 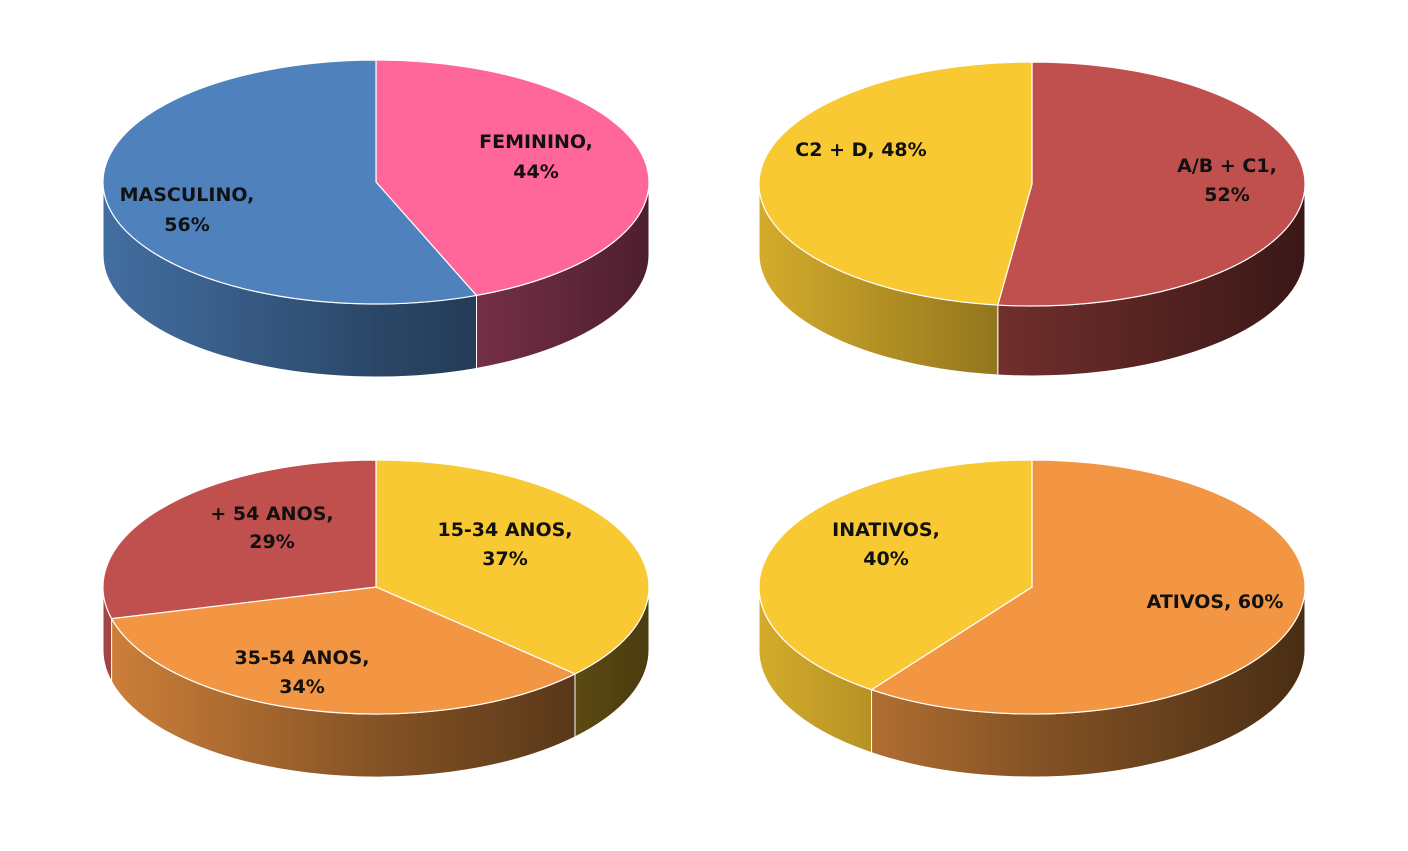 What do you see at coordinates (1088, 587) in the screenshot?
I see `pie-slice-ativos` at bounding box center [1088, 587].